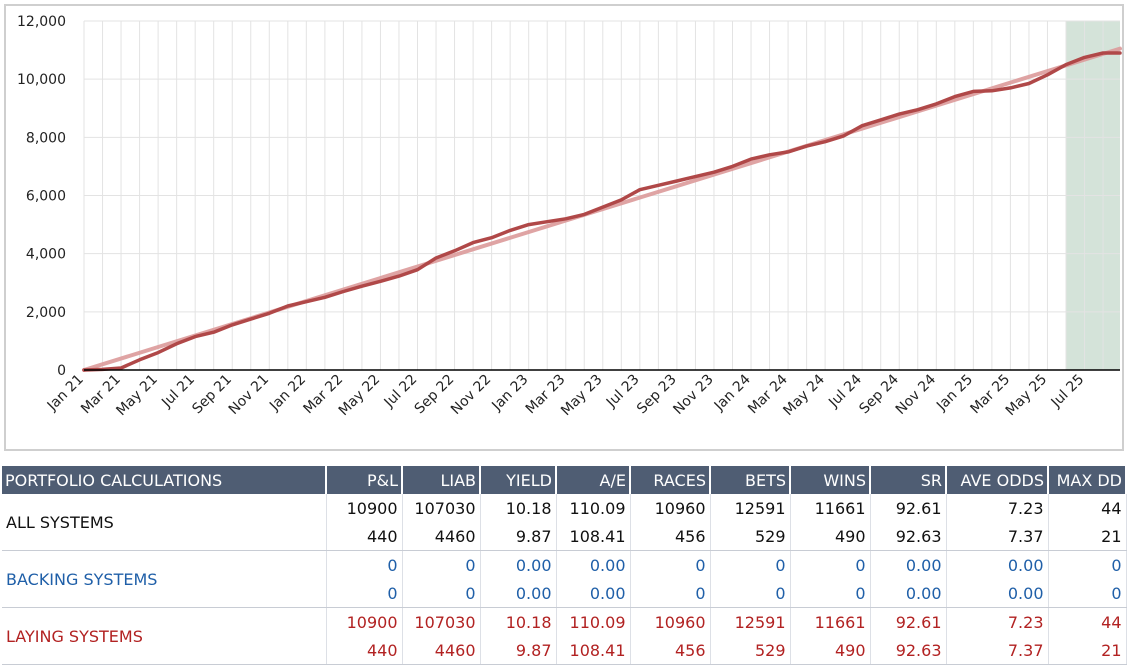  I want to click on col-header-sr: SR, so click(908, 480).